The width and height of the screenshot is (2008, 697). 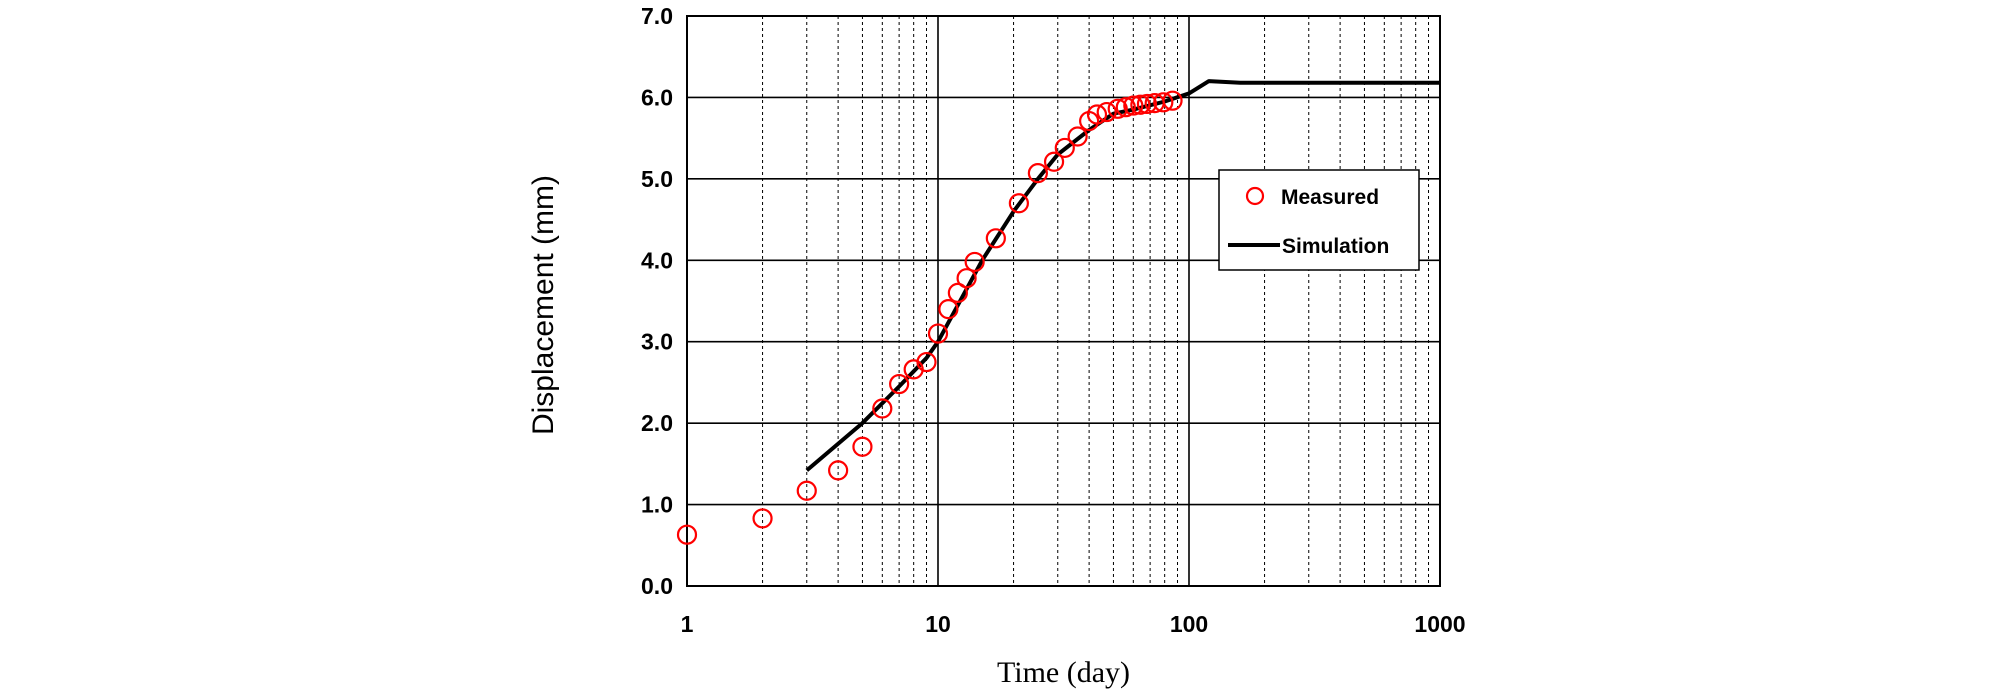 What do you see at coordinates (1063, 672) in the screenshot?
I see `x-axis-title: Time (day)` at bounding box center [1063, 672].